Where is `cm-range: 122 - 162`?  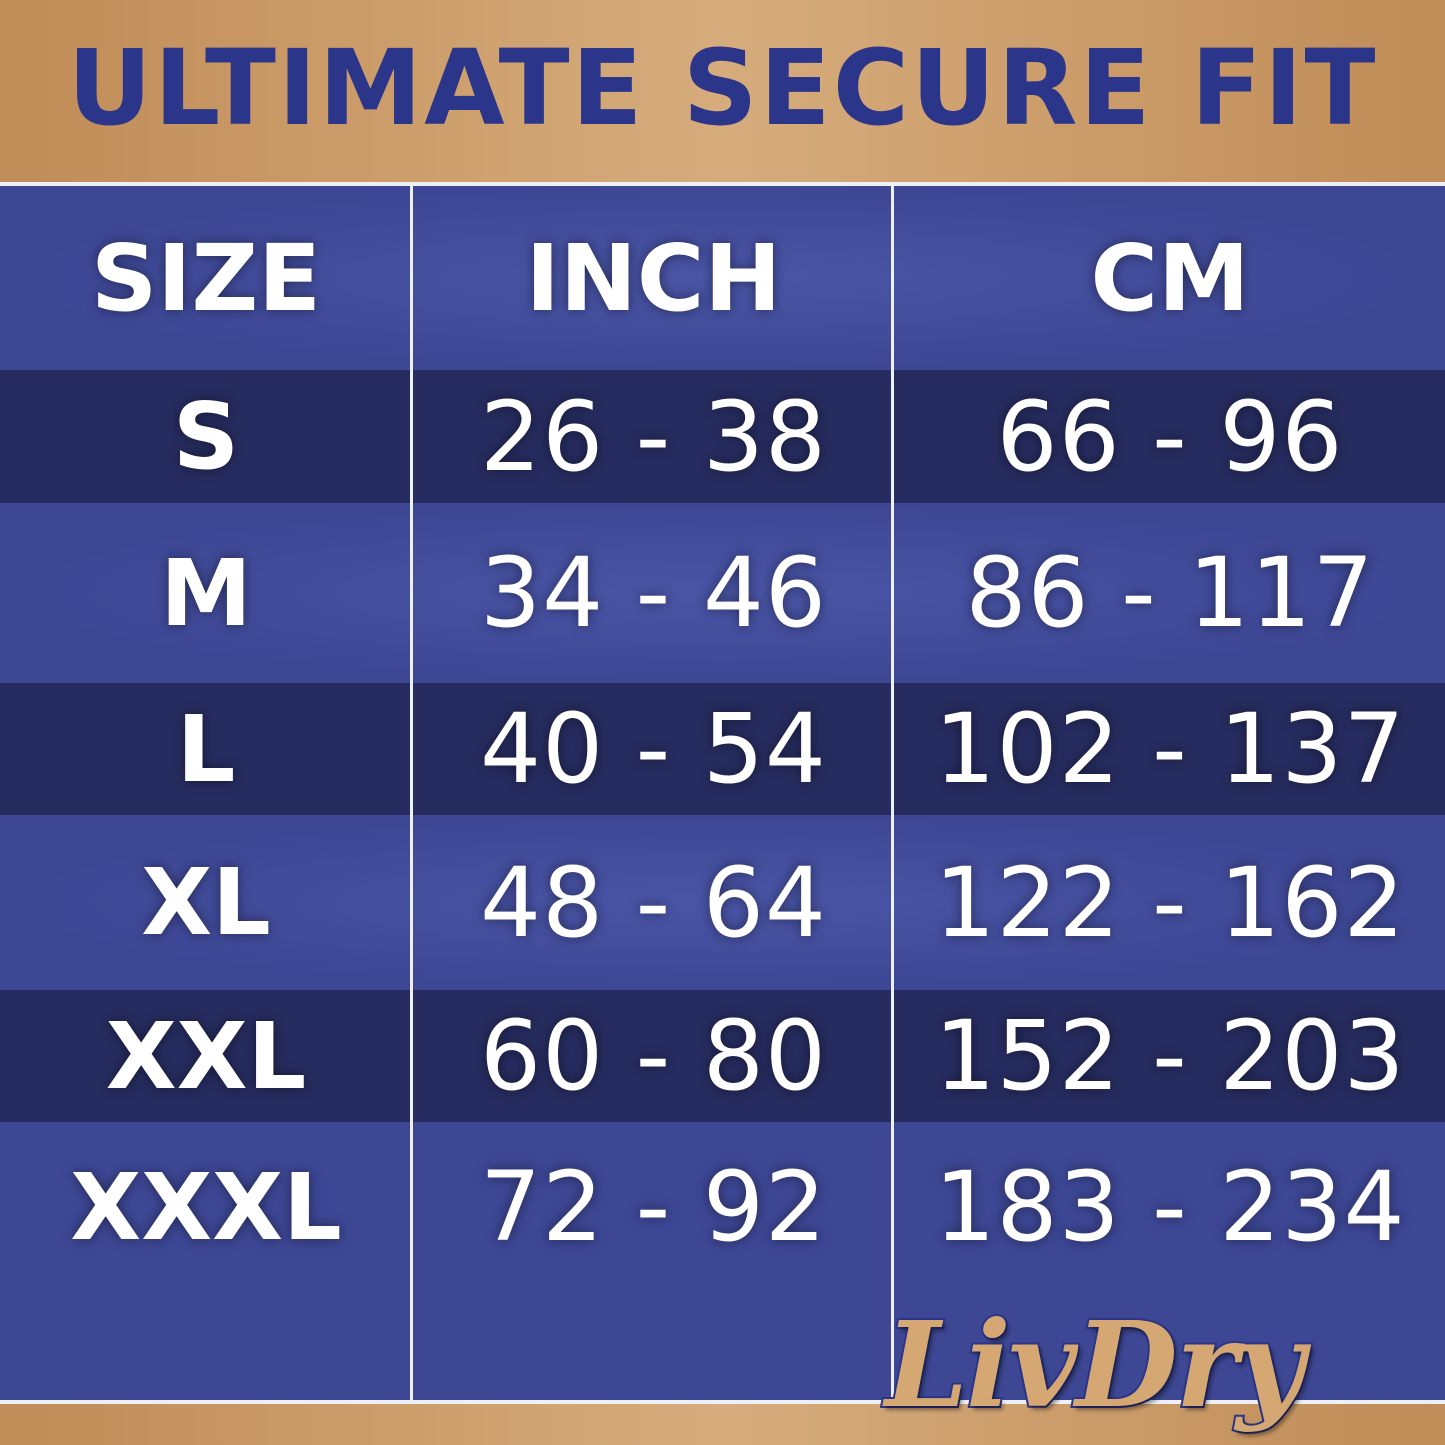 cm-range: 122 - 162 is located at coordinates (1170, 902).